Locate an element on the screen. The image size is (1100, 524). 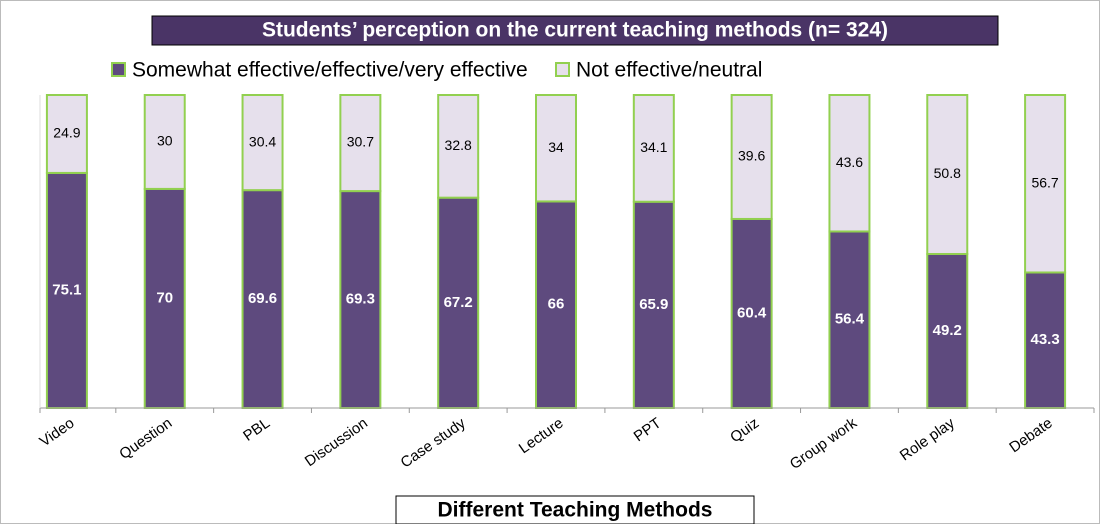
data-label: 56.4 is located at coordinates (850, 319).